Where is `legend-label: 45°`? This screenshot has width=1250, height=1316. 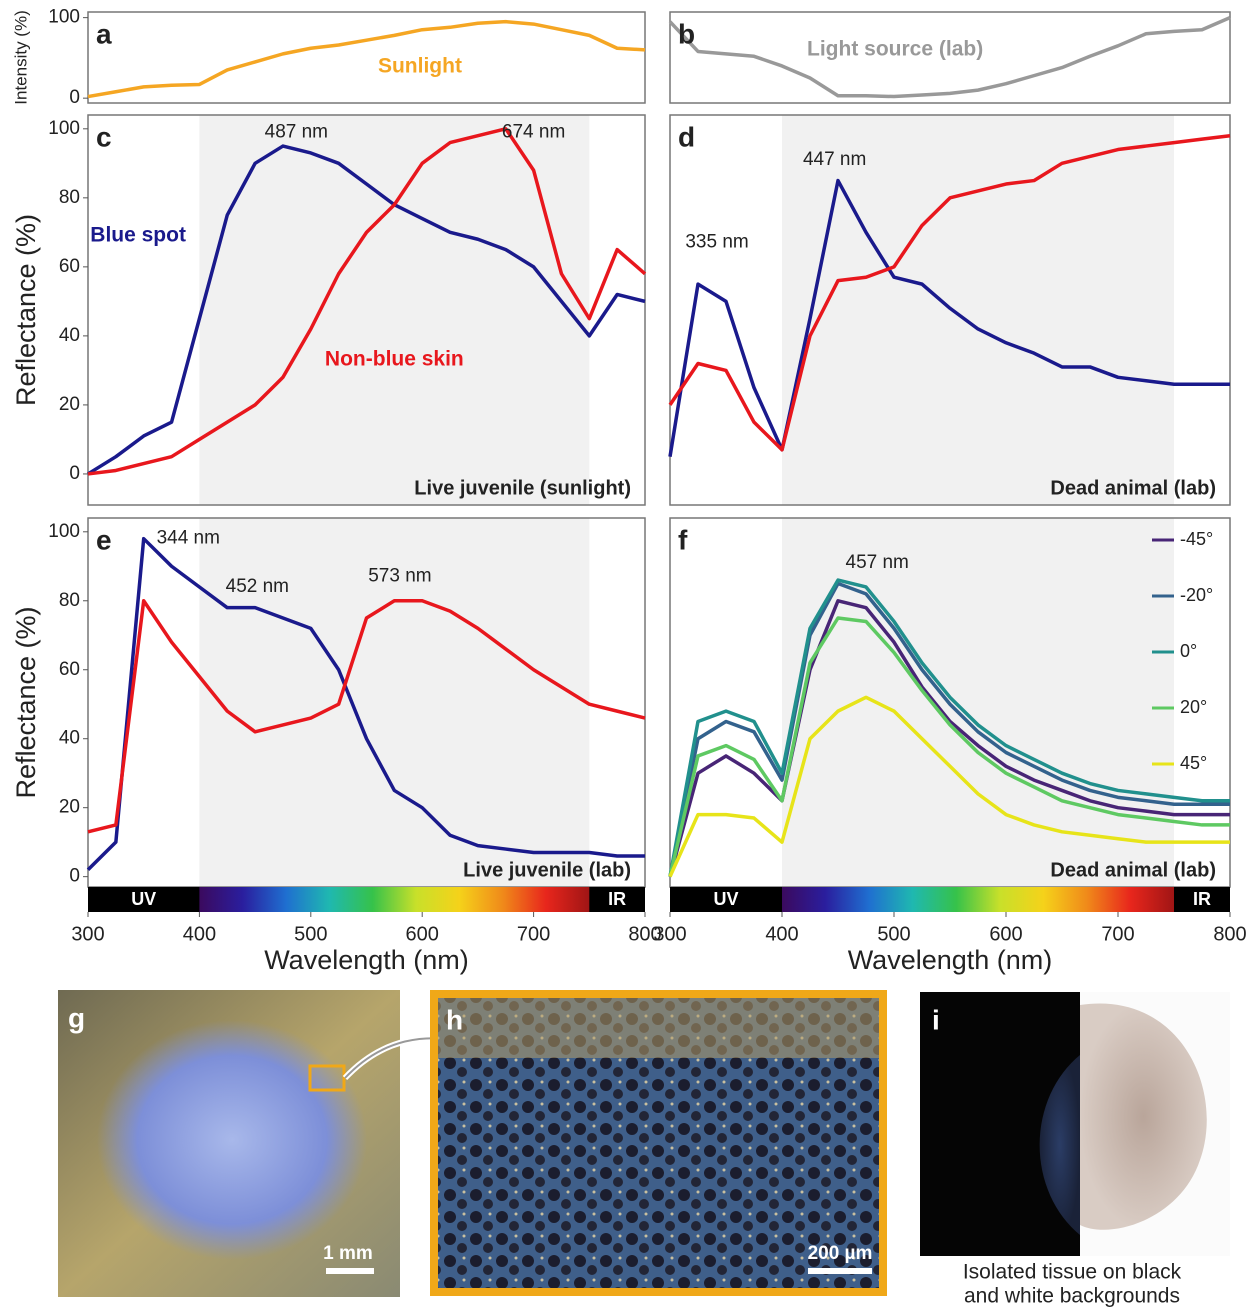
legend-label: 45° is located at coordinates (1193, 763).